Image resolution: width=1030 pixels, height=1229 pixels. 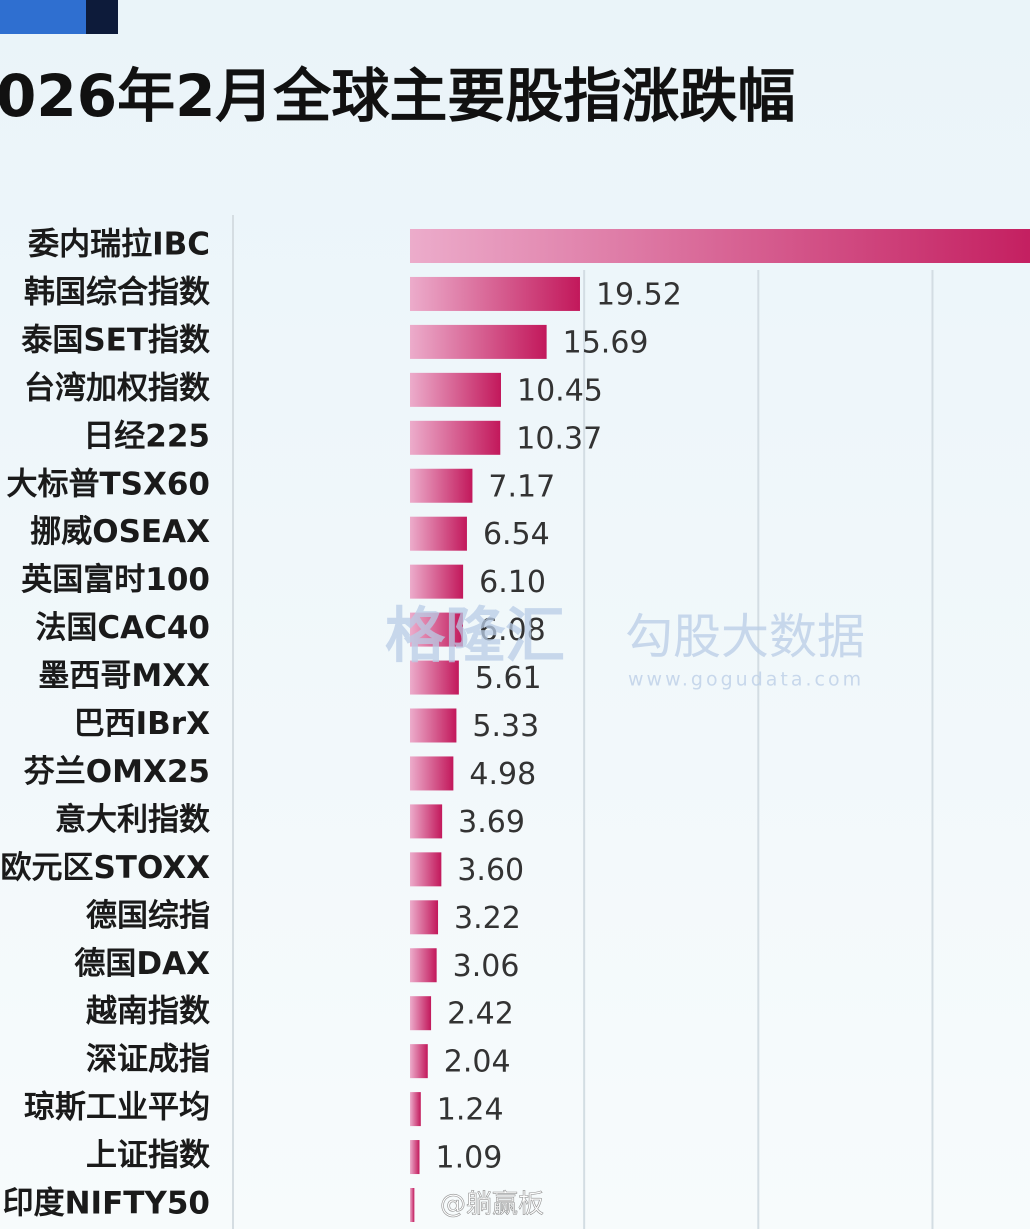 I want to click on value-label: 6.08, so click(x=512, y=630).